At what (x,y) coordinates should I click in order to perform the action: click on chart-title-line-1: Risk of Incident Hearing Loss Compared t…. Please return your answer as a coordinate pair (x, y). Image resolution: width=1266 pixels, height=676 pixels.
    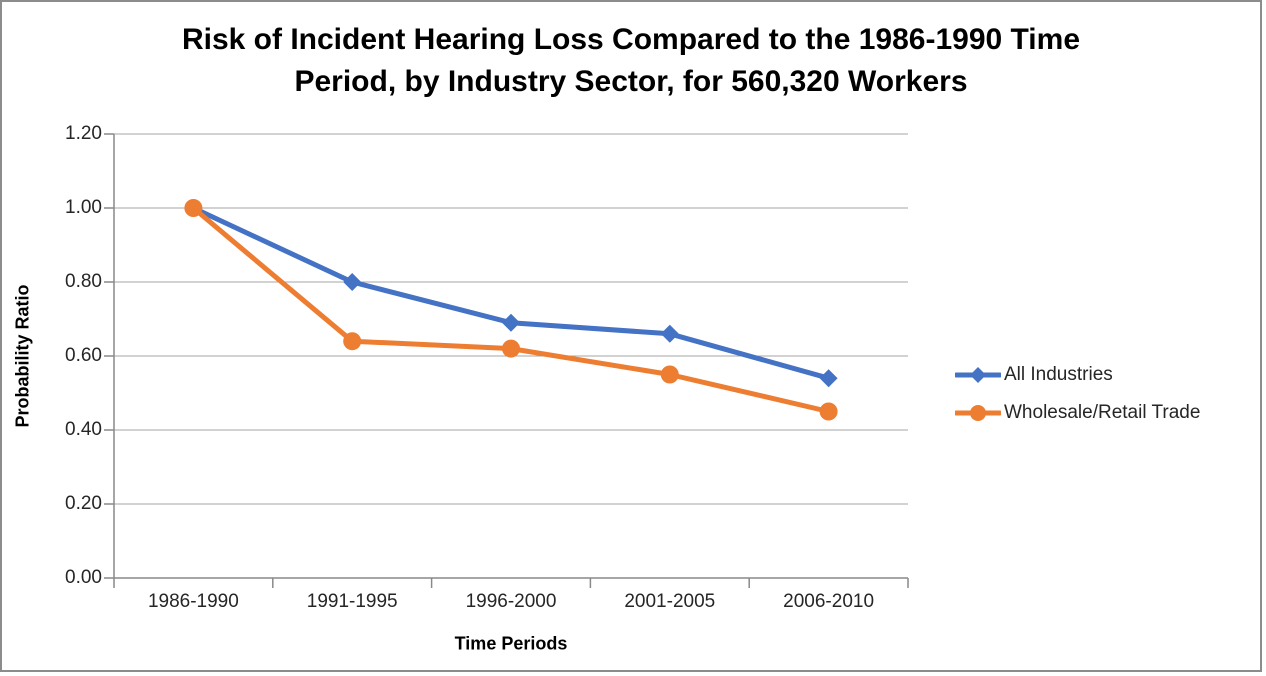
    Looking at the image, I should click on (631, 39).